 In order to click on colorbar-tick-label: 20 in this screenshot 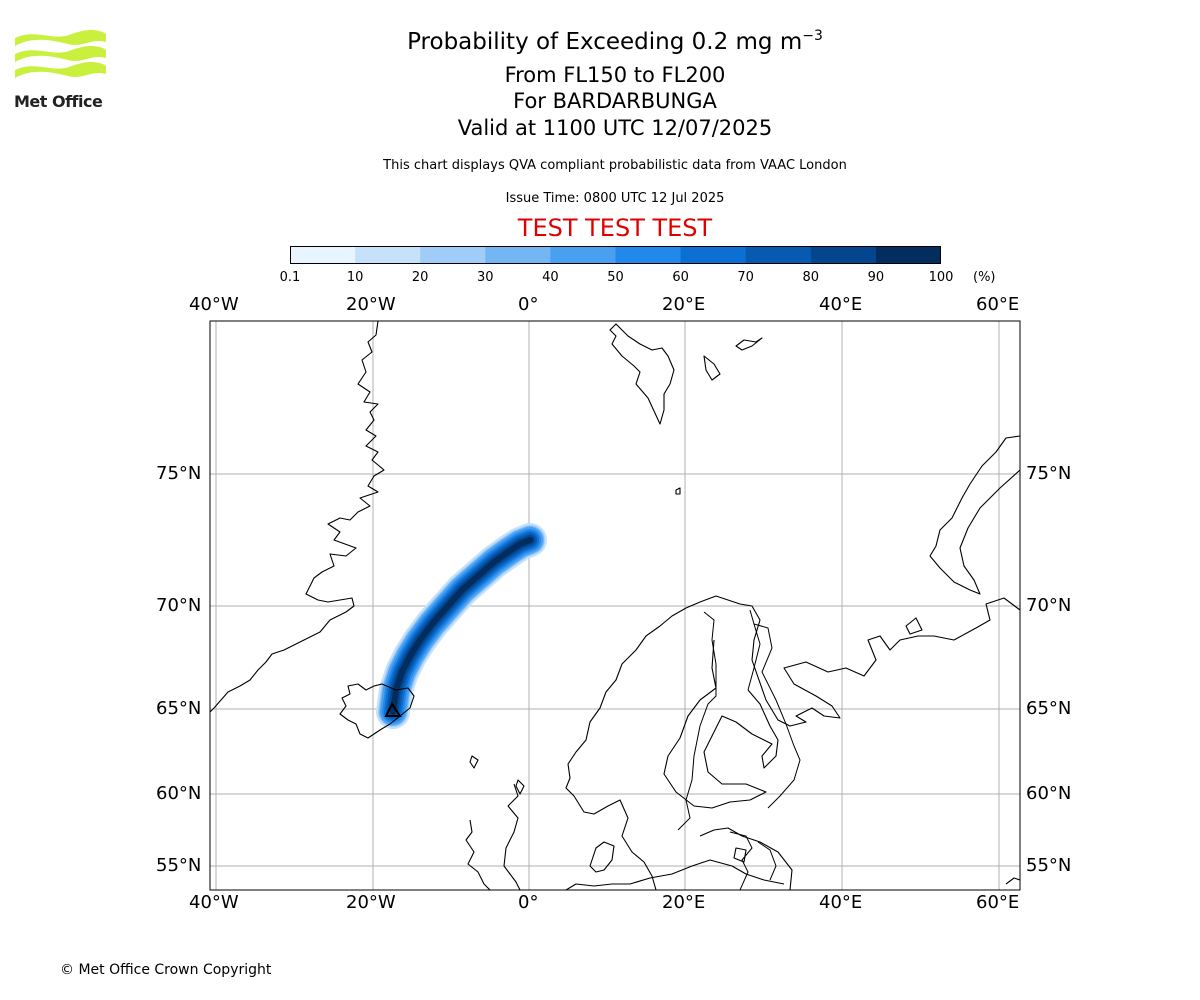, I will do `click(420, 277)`.